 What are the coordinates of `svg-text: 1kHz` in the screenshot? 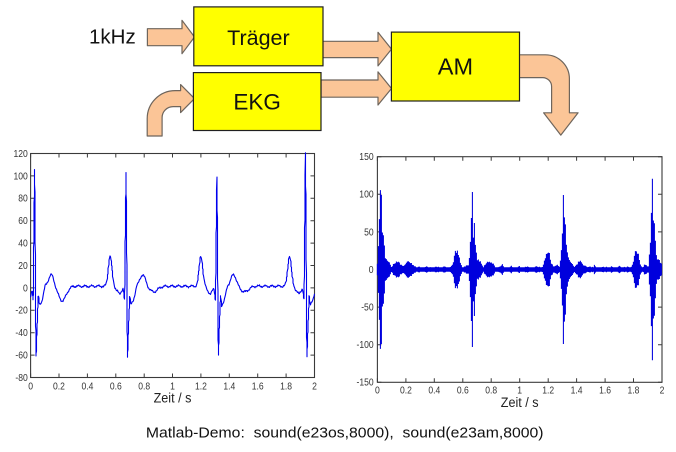 It's located at (112, 37).